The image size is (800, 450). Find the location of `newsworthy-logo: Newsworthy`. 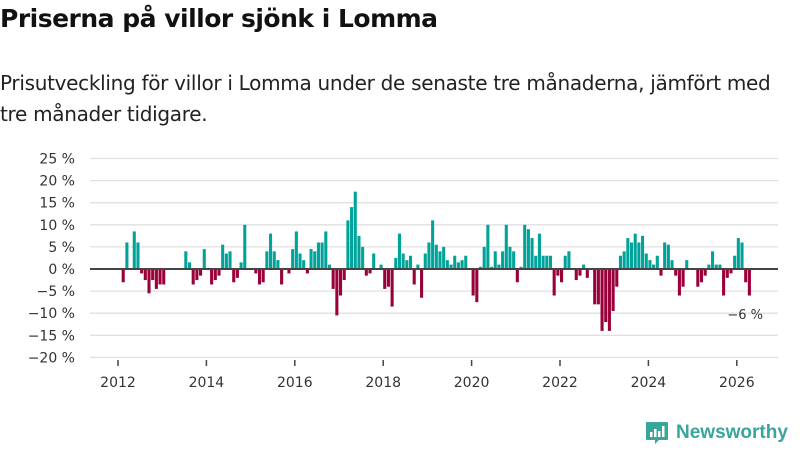

newsworthy-logo: Newsworthy is located at coordinates (716, 433).